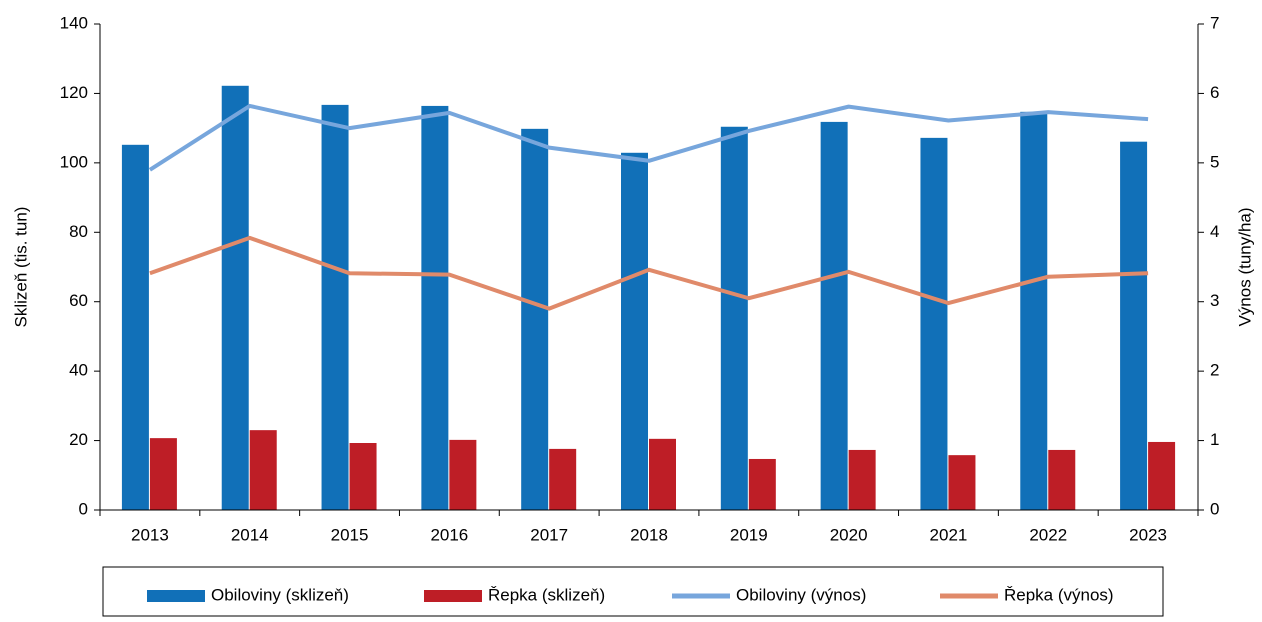  What do you see at coordinates (449, 534) in the screenshot?
I see `x-tick-label: 2016` at bounding box center [449, 534].